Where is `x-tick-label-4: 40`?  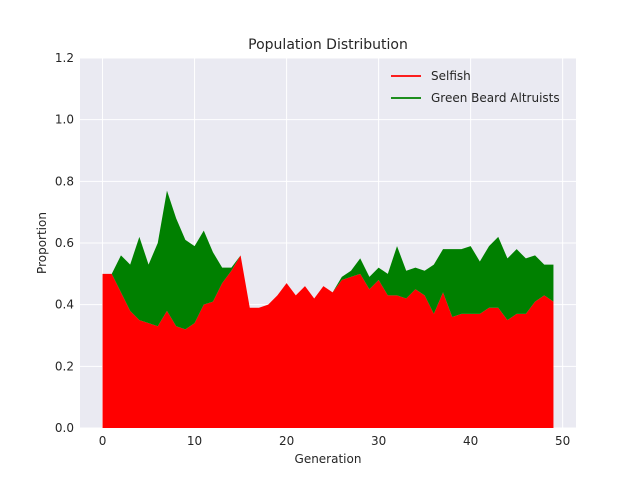
x-tick-label-4: 40 is located at coordinates (470, 441).